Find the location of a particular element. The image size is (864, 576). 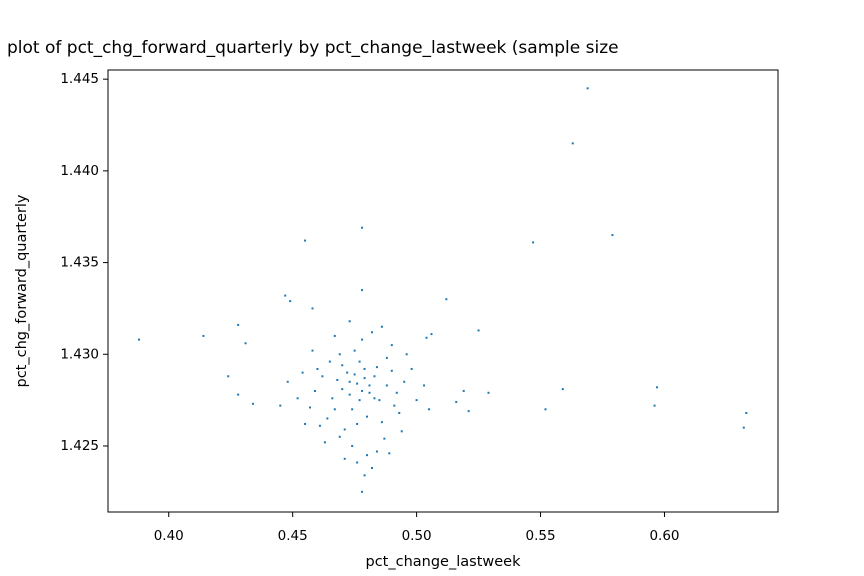

x-tick-label: 0.40 is located at coordinates (169, 536).